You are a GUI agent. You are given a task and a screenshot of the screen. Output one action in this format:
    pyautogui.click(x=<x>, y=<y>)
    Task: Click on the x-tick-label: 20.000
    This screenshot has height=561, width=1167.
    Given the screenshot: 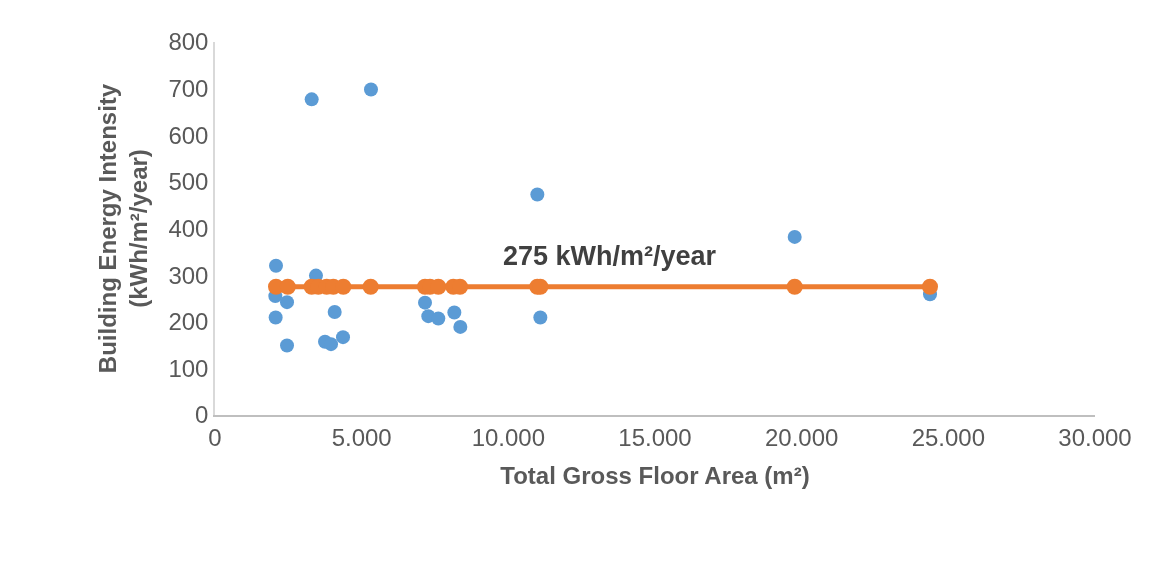 What is the action you would take?
    pyautogui.click(x=801, y=437)
    